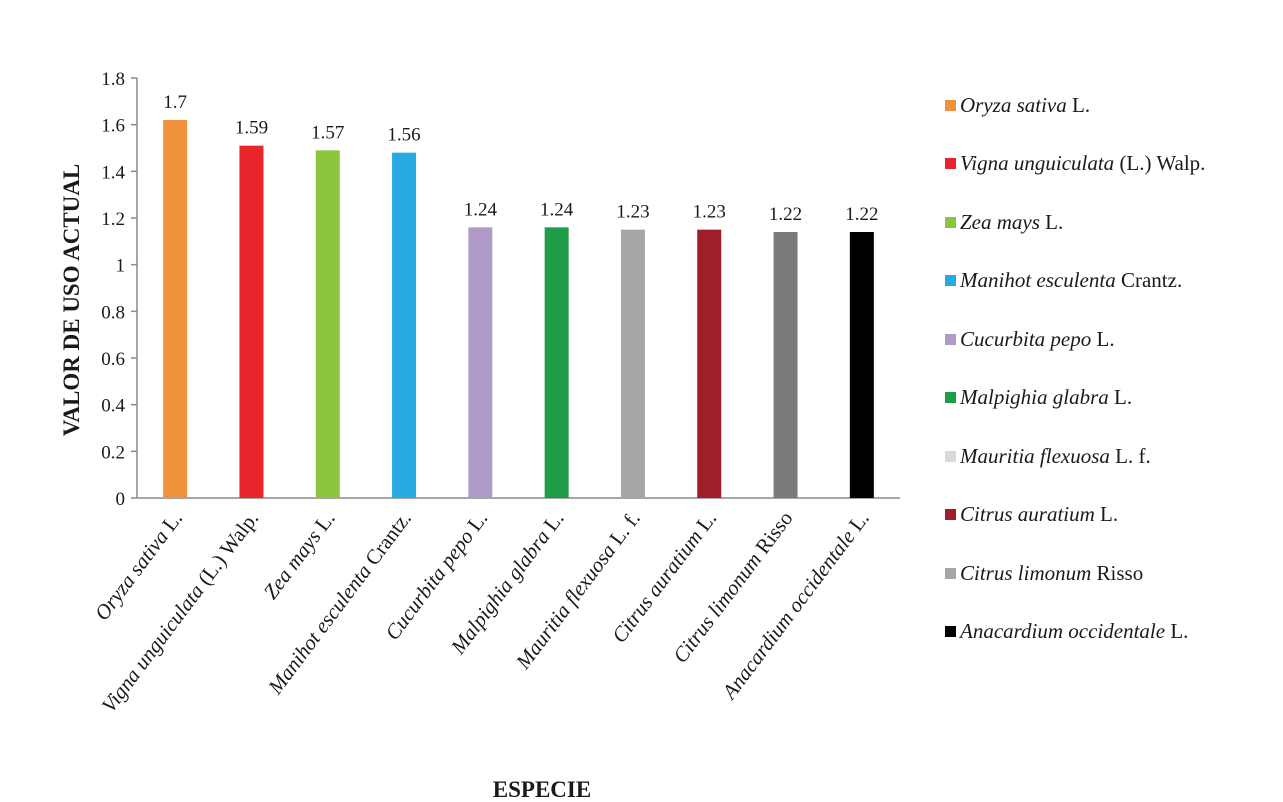 The width and height of the screenshot is (1283, 802). What do you see at coordinates (175, 102) in the screenshot?
I see `data-label: 1.7` at bounding box center [175, 102].